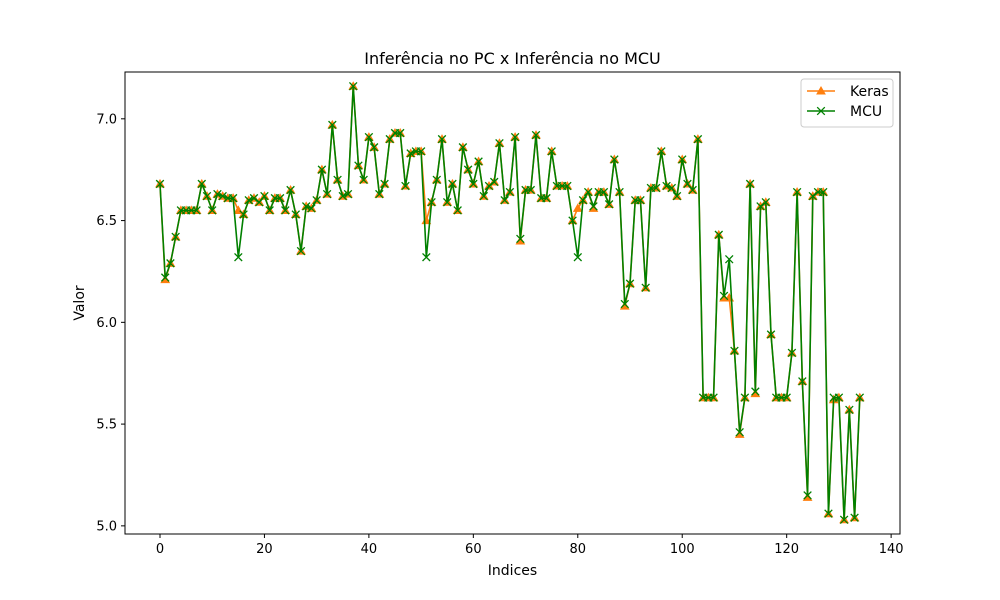 Image resolution: width=1000 pixels, height=600 pixels. I want to click on y-tick-label: 7.0, so click(106, 119).